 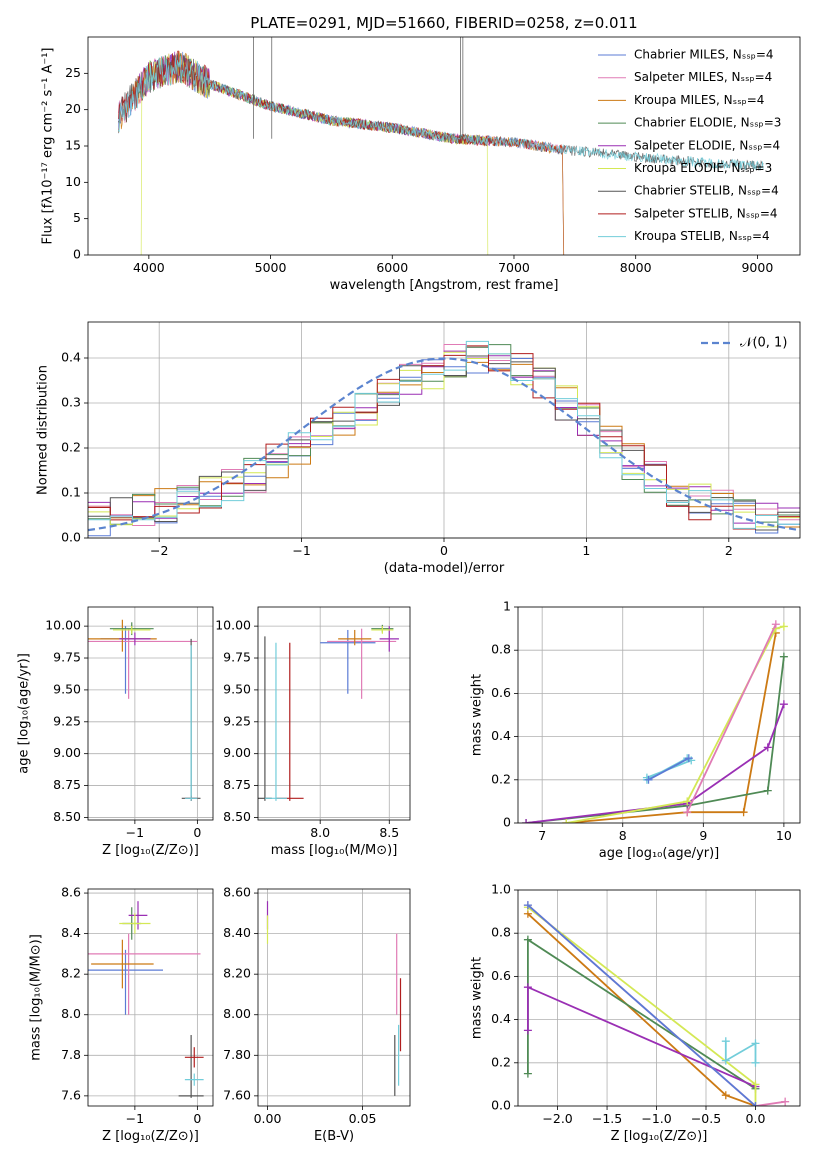 What do you see at coordinates (237, 657) in the screenshot?
I see `y-tick-label: 9.75` at bounding box center [237, 657].